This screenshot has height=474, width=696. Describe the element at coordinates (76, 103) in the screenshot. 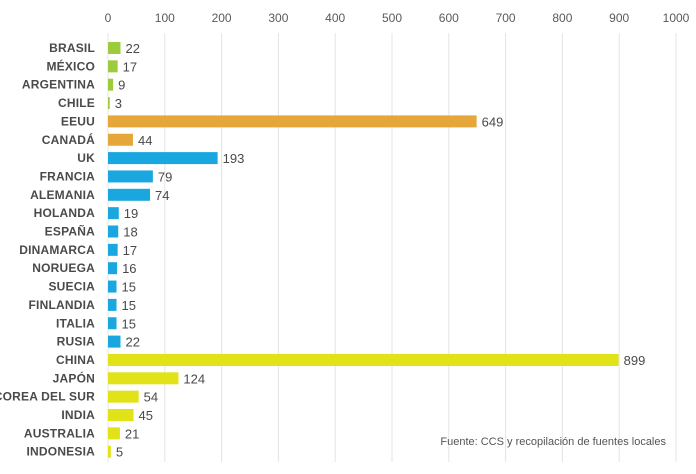

I see `category-label: CHILE` at that location.